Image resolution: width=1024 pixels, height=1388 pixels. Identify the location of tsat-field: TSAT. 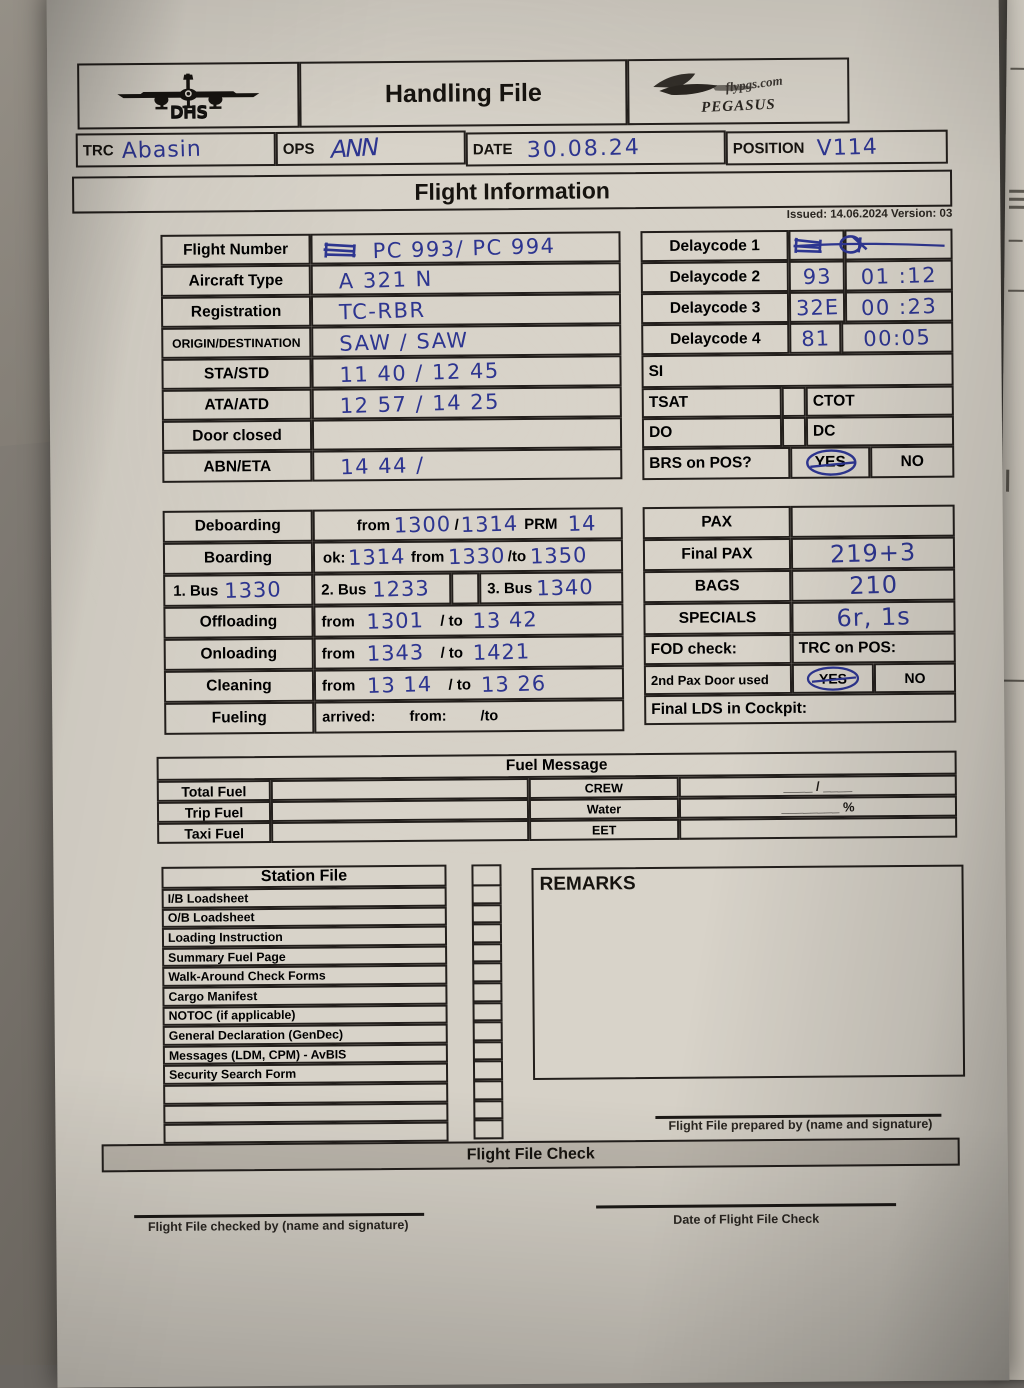
(711, 402).